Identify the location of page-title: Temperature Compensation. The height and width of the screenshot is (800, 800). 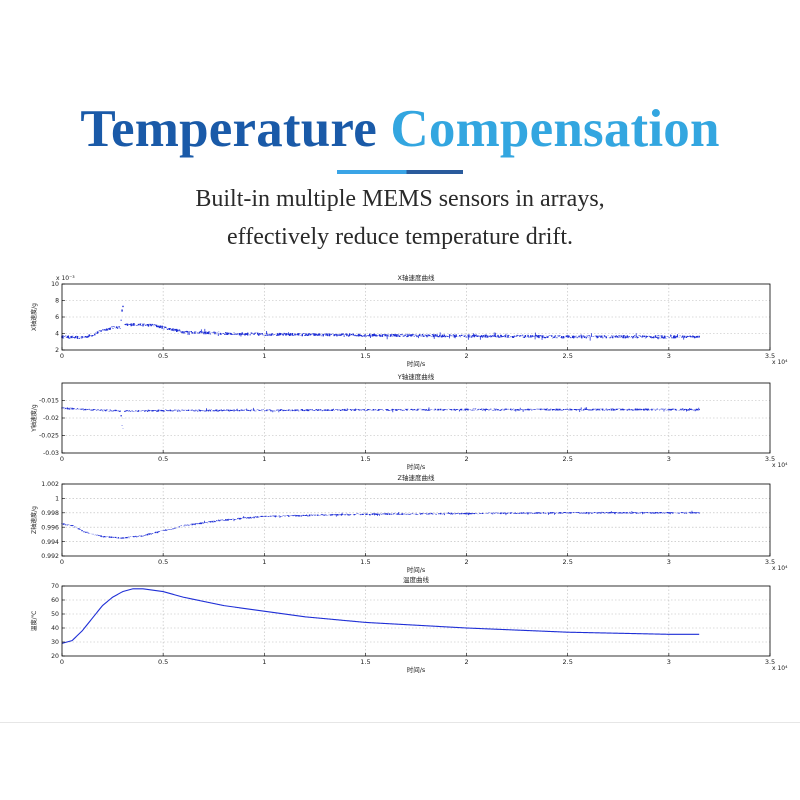
(400, 129).